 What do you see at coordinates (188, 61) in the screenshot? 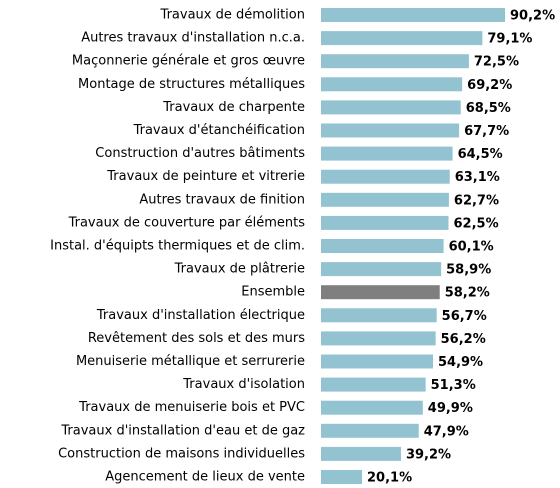
I see `category-label: Maçonnerie générale et gros œuvre` at bounding box center [188, 61].